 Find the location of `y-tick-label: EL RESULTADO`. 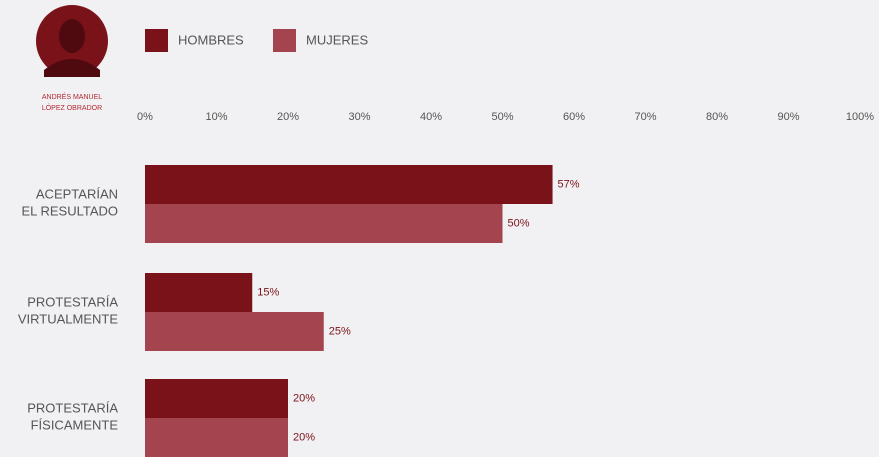

y-tick-label: EL RESULTADO is located at coordinates (69, 210).